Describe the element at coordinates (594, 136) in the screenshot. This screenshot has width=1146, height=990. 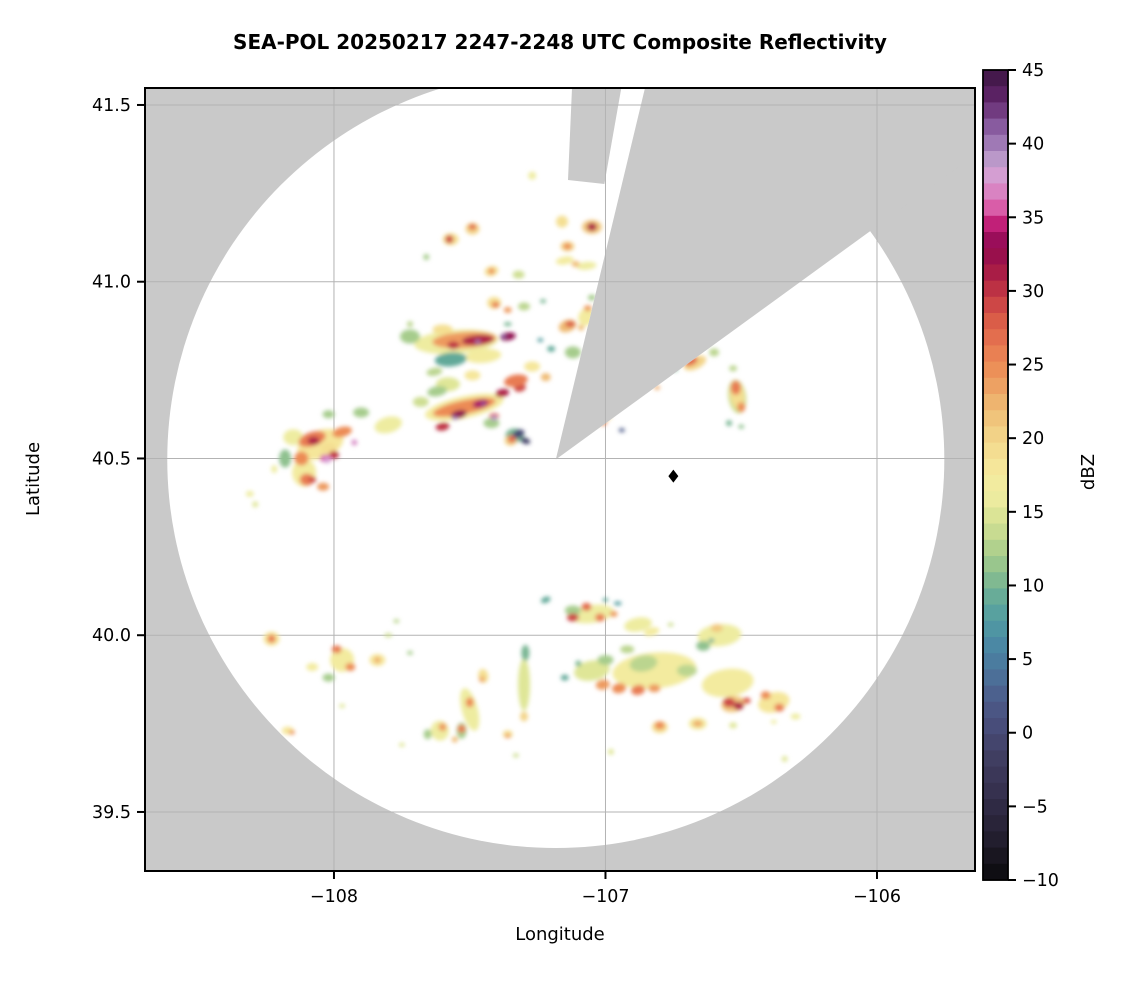
I see `blocked-sector-wedge` at that location.